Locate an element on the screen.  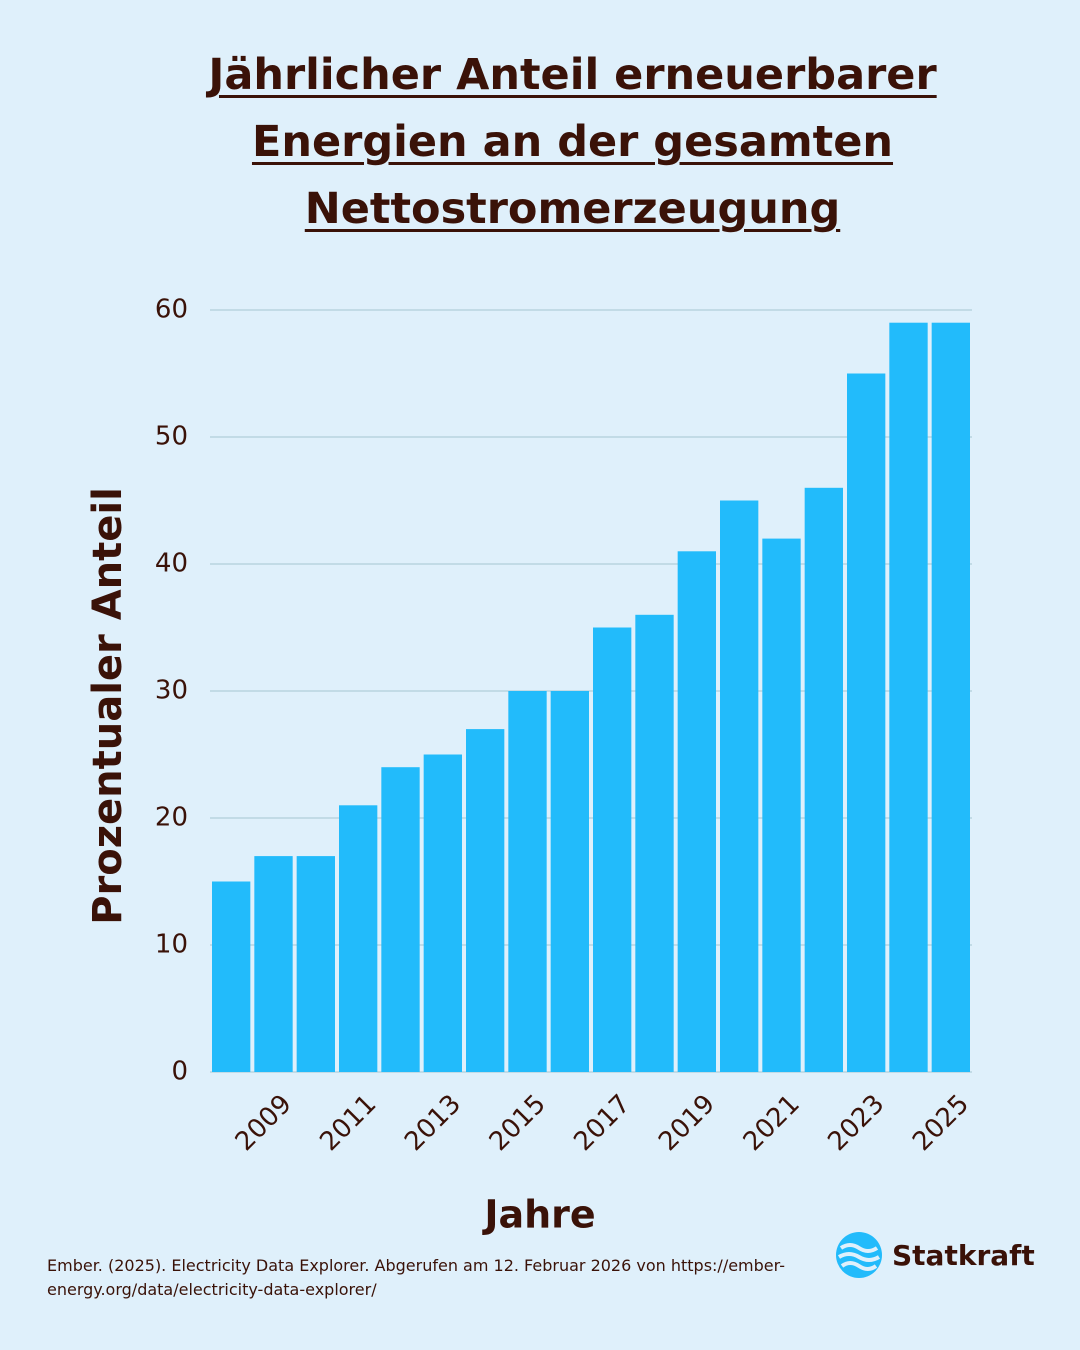
y-axis-label: Prozentualer Anteil is located at coordinates (108, 706).